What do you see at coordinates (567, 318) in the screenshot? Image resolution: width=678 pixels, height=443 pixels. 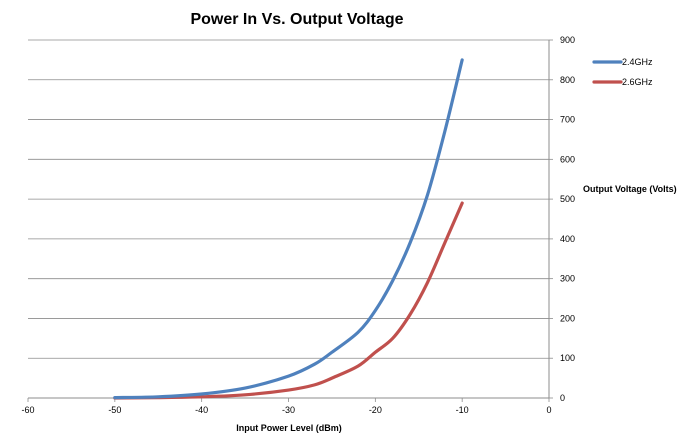 I see `y-tick-label: 200` at bounding box center [567, 318].